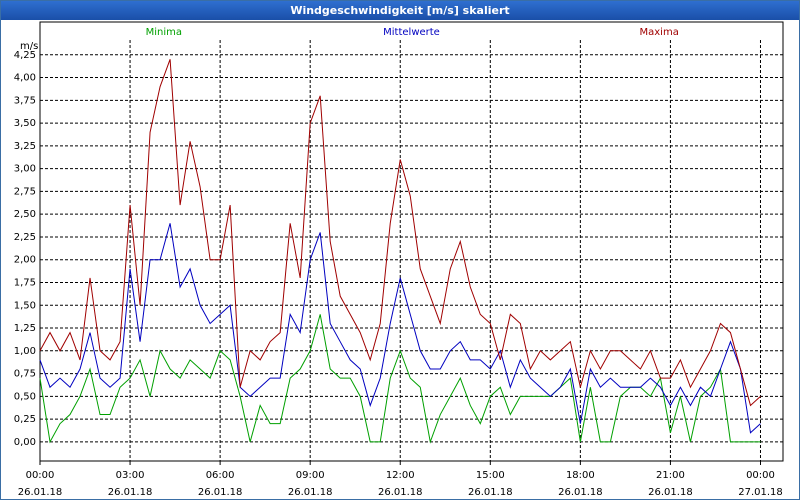  I want to click on x-tick-label: 00:00 27.01.18, so click(760, 484).